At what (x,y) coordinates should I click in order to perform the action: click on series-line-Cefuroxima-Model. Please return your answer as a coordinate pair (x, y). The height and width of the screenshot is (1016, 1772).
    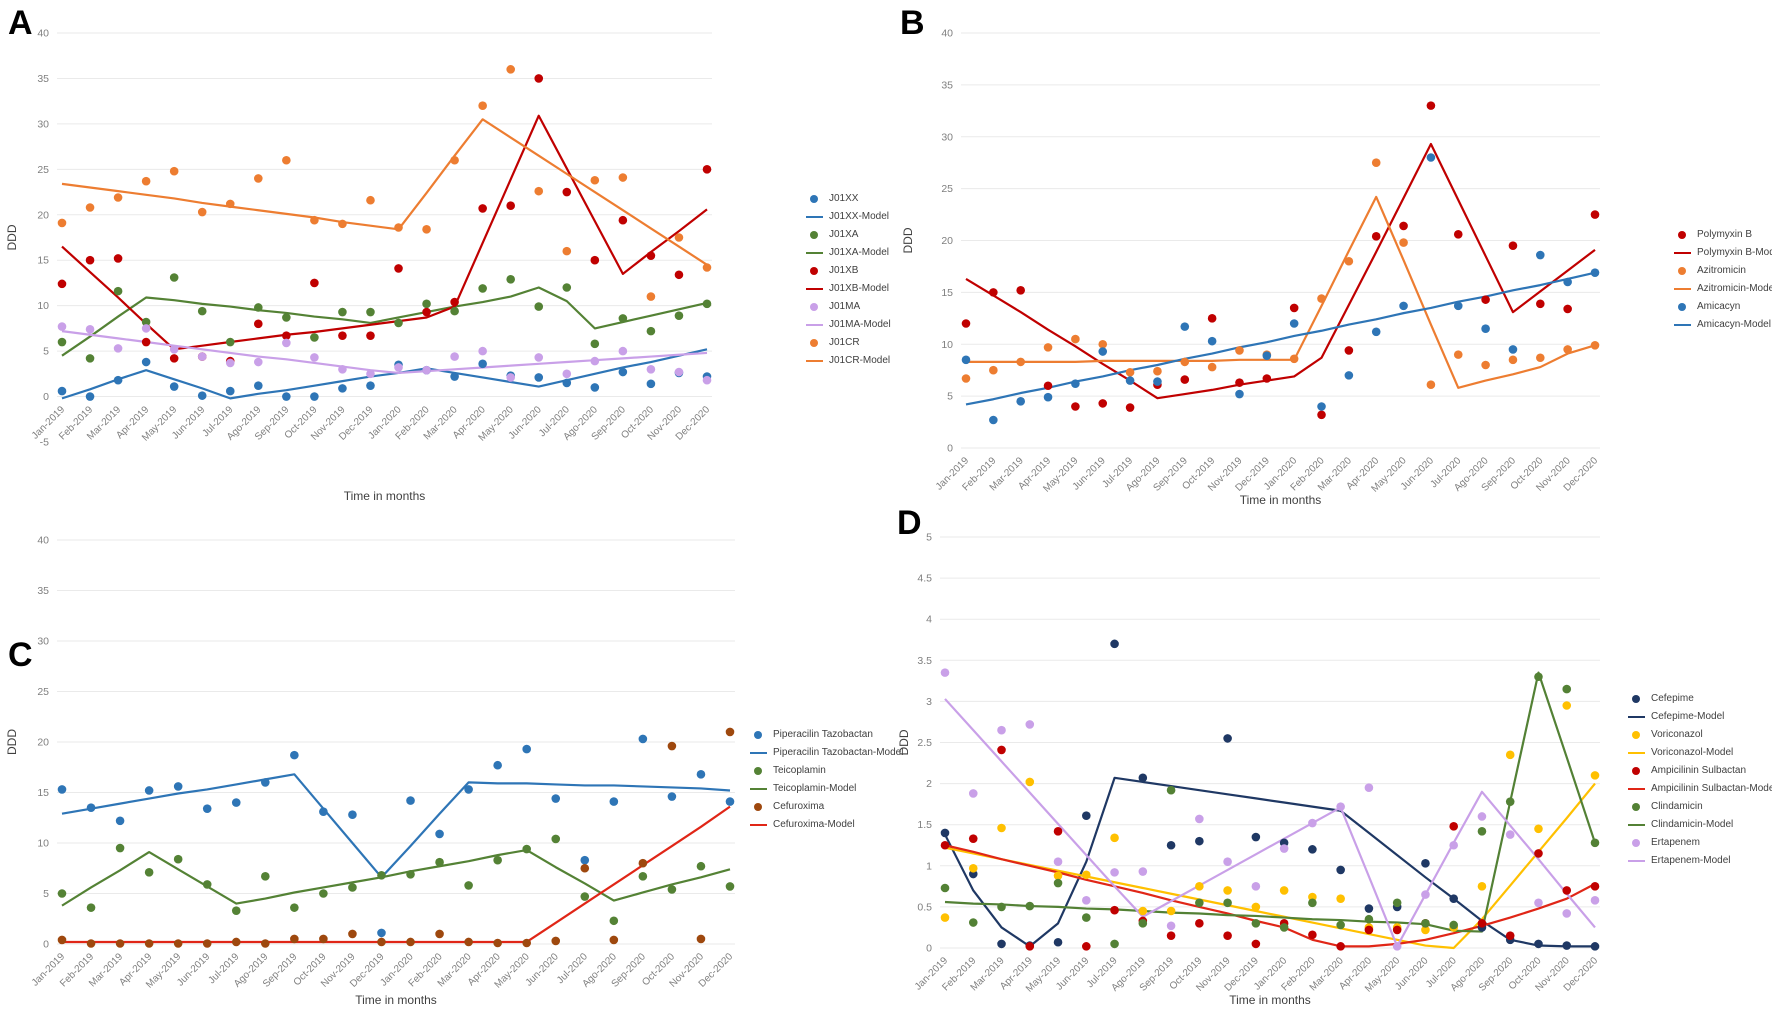
    Looking at the image, I should click on (396, 874).